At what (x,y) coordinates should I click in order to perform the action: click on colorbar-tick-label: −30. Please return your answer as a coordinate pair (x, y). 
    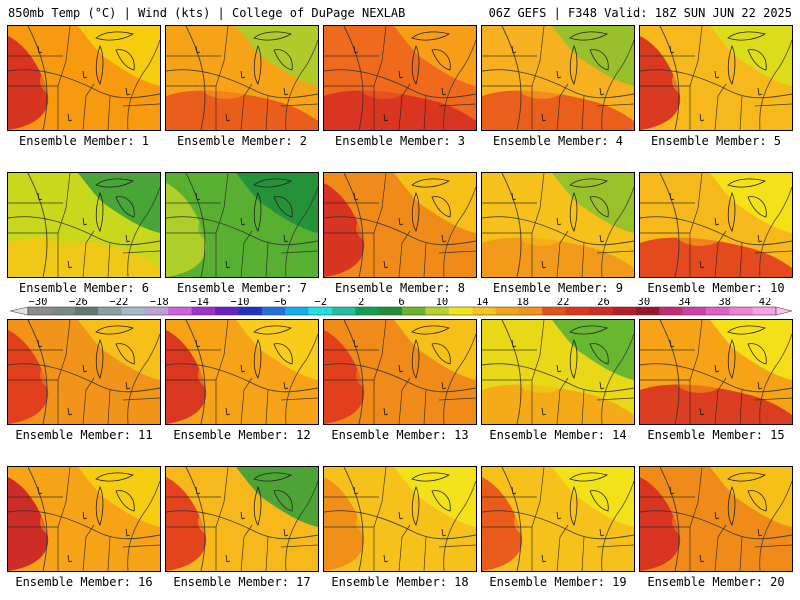
    Looking at the image, I should click on (38, 303).